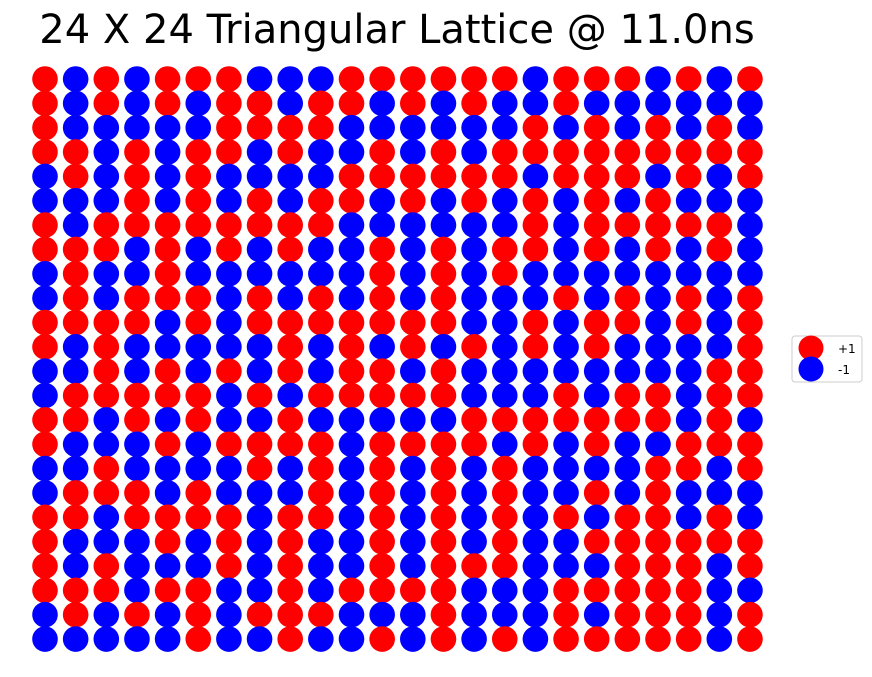 Image resolution: width=872 pixels, height=677 pixels. I want to click on legend-label-plus-one: +1, so click(847, 349).